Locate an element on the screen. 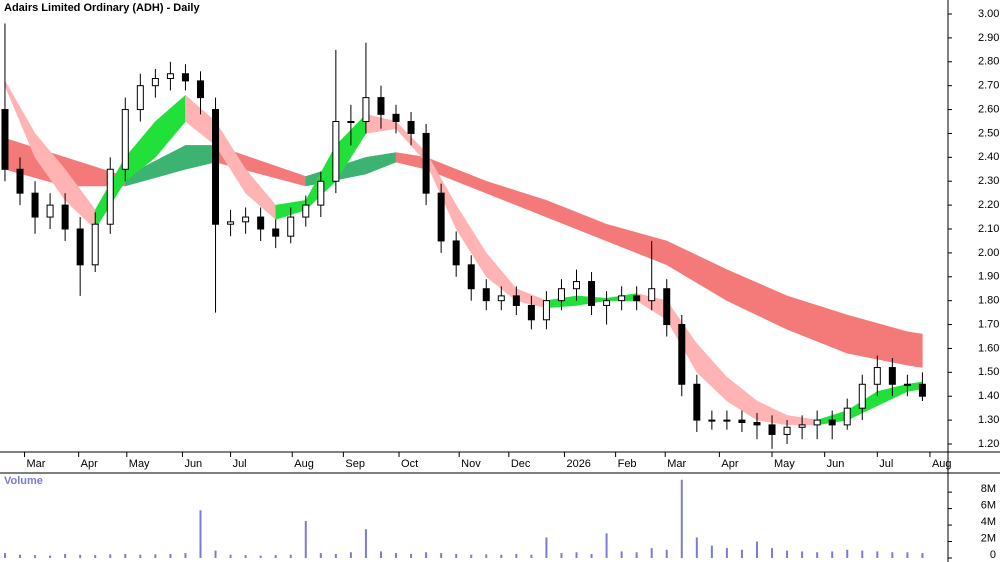 The image size is (1000, 562). y-tick-label: 1.20 is located at coordinates (988, 444).